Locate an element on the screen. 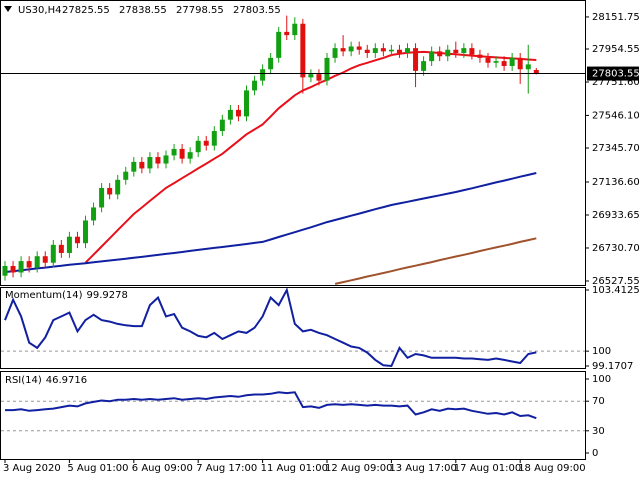  x-tick-label: 12 Aug 09:00 is located at coordinates (358, 468).